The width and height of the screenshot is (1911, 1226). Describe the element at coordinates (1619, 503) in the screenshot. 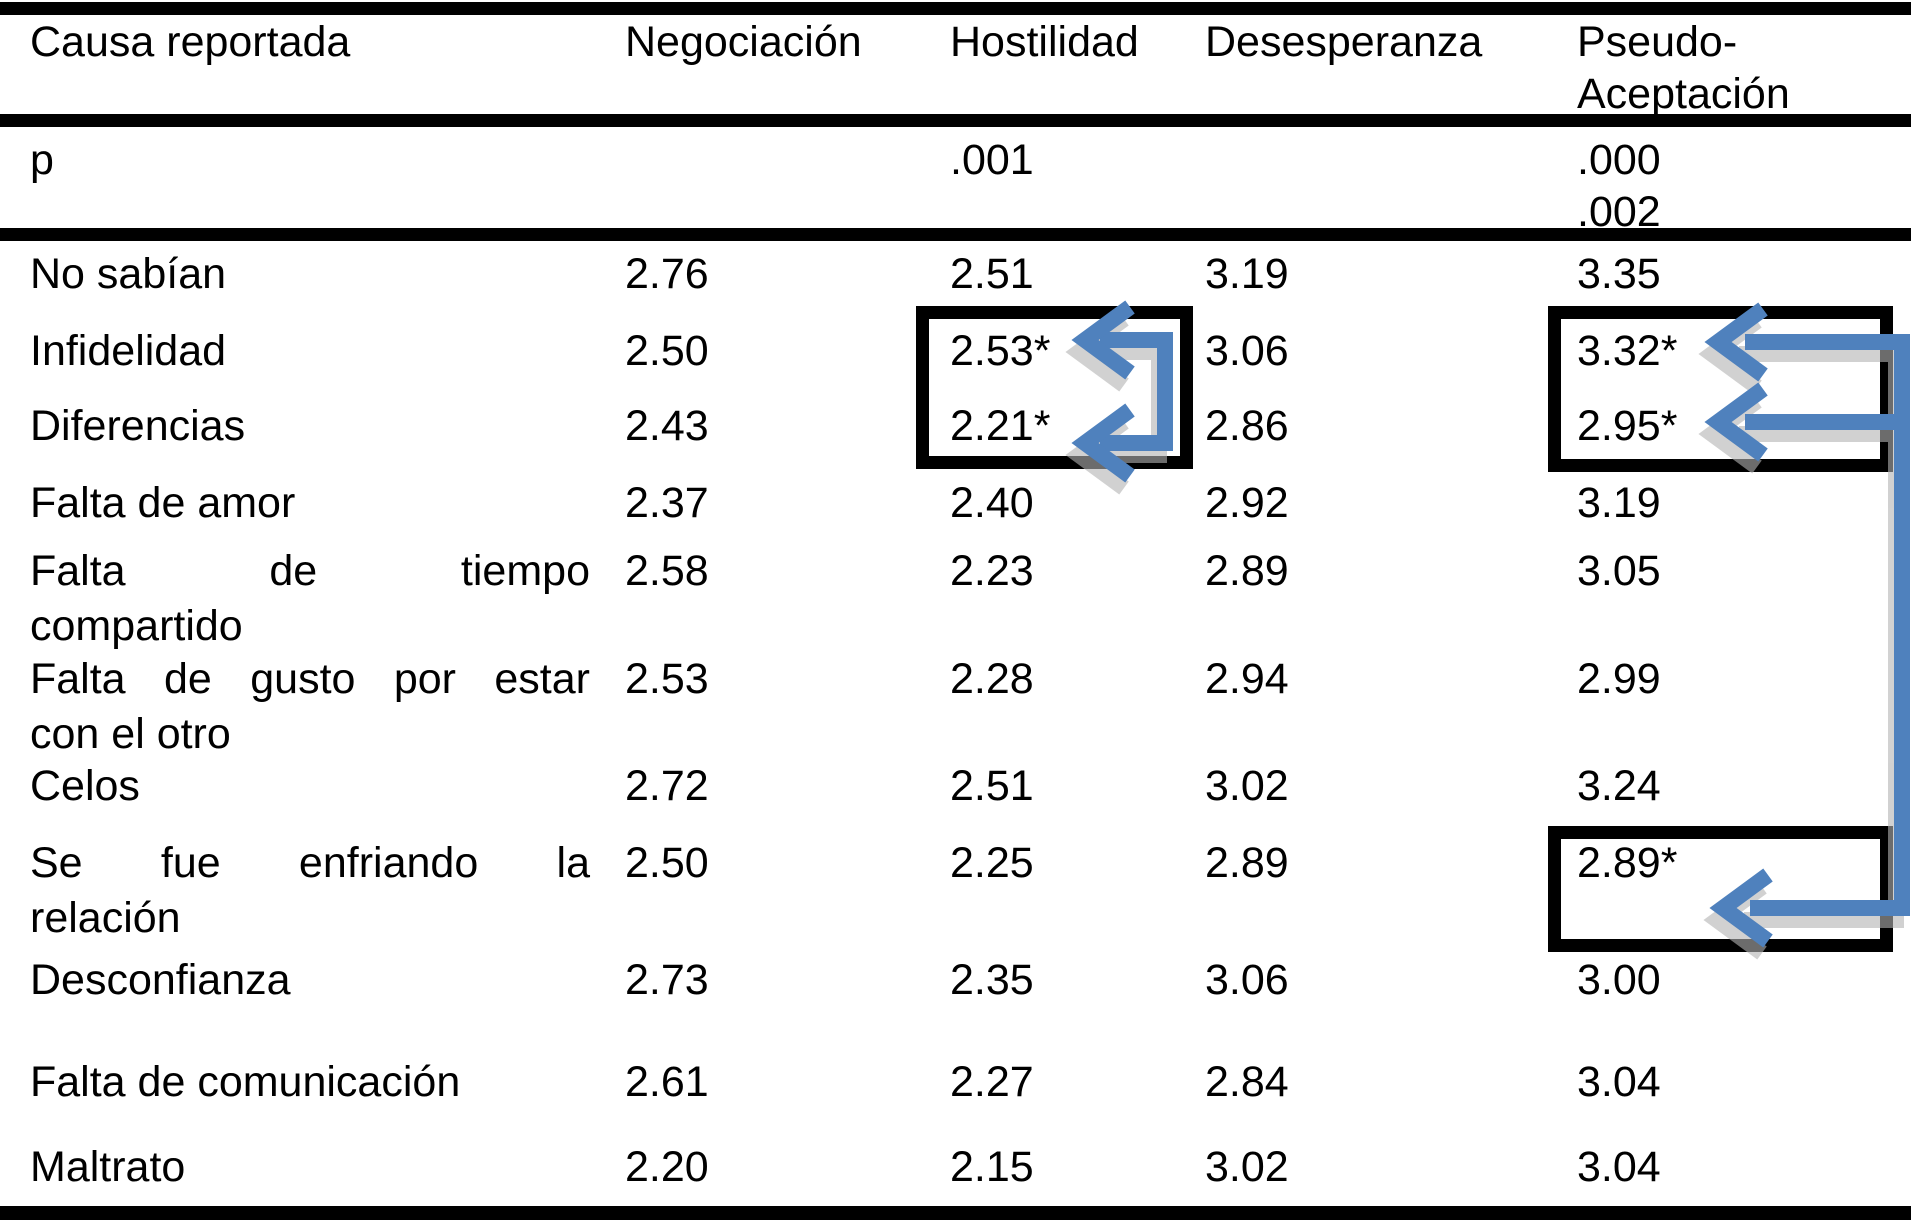

I see `cell-pseudo-aceptacion: 3.19` at that location.